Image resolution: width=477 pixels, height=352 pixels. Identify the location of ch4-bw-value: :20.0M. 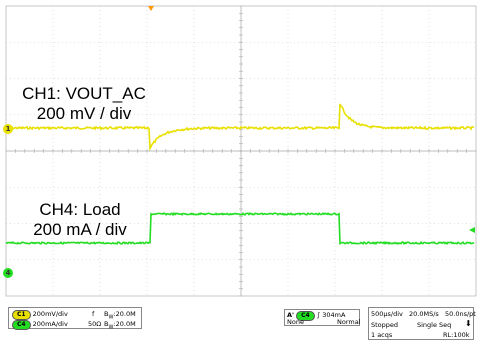
(124, 324).